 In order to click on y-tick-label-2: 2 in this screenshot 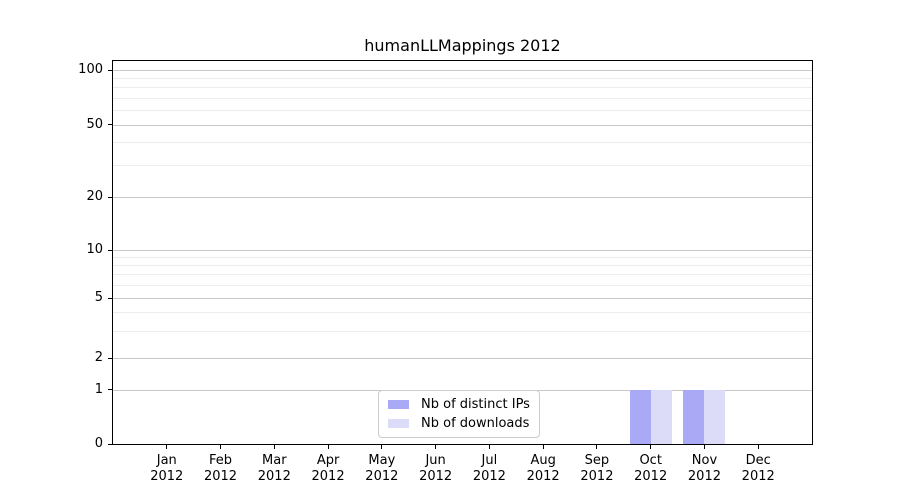, I will do `click(98, 358)`.